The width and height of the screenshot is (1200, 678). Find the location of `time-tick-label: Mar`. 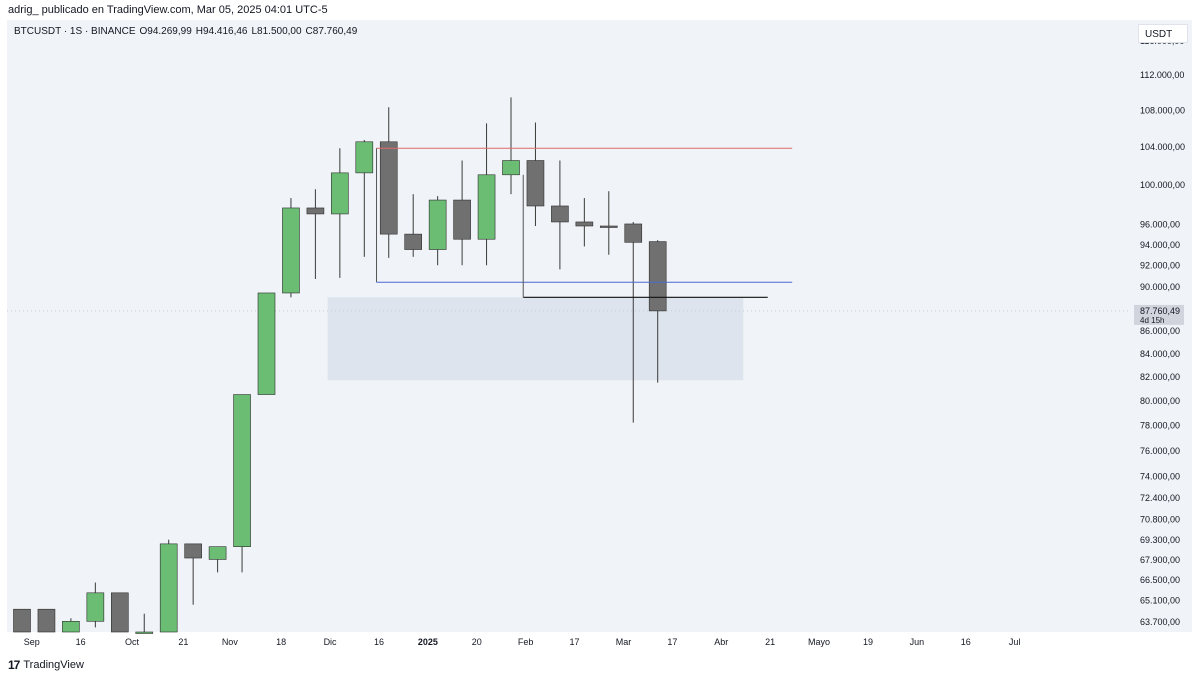

time-tick-label: Mar is located at coordinates (624, 642).